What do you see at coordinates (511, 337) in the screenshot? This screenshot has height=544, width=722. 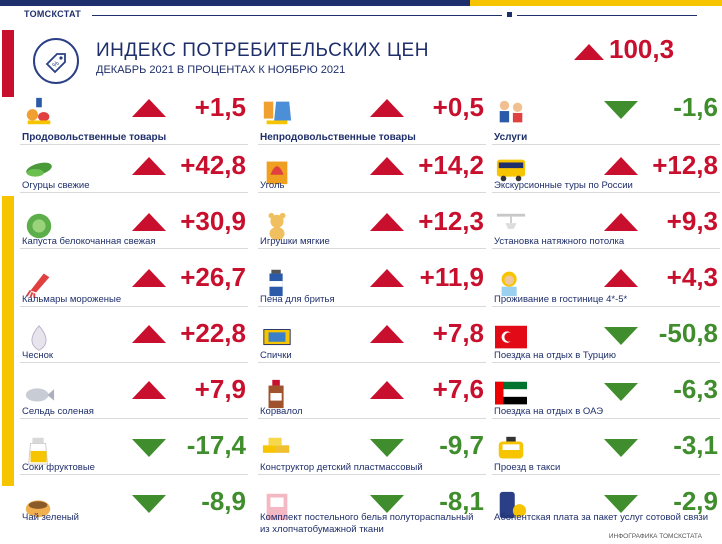 I see `turkey-flag-icon` at bounding box center [511, 337].